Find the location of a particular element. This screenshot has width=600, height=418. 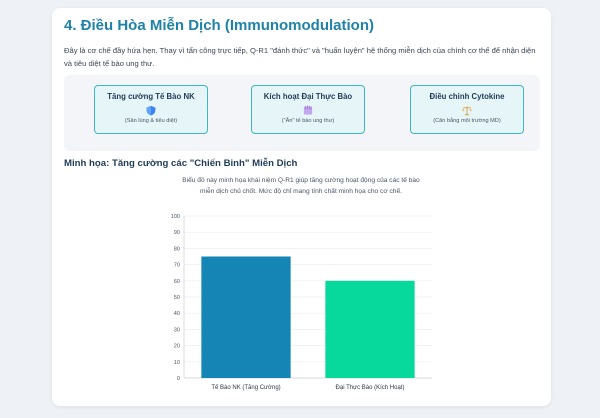

y-tick-label: 10 is located at coordinates (177, 363).